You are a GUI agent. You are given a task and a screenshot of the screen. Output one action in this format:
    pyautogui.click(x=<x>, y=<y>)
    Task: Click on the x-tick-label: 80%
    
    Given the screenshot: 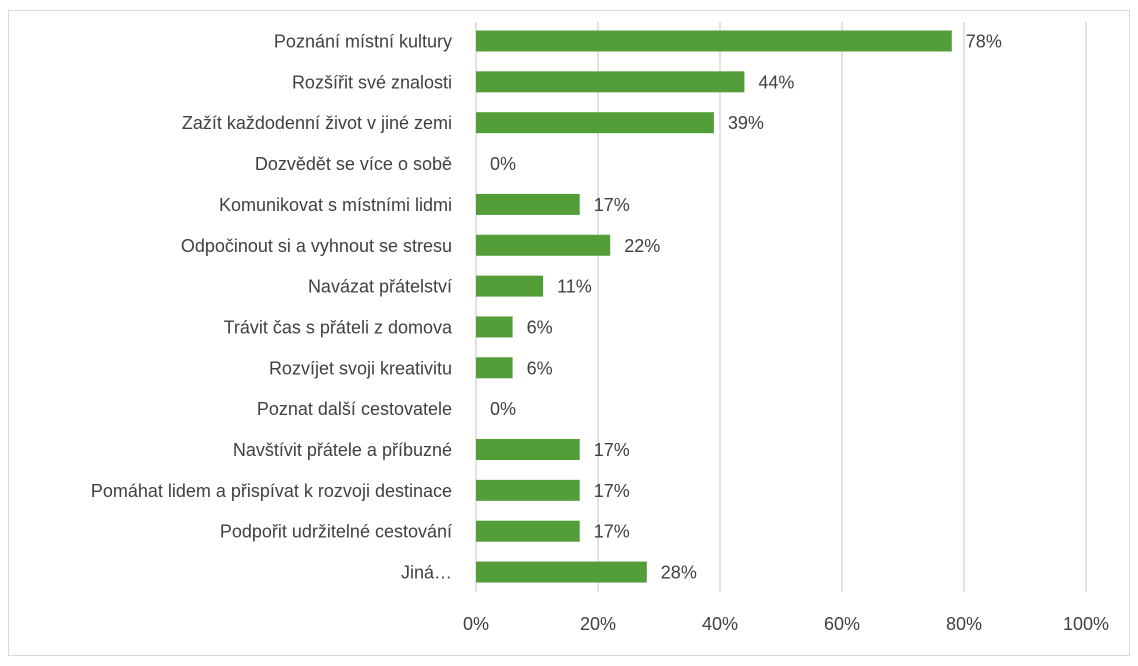 What is the action you would take?
    pyautogui.click(x=964, y=624)
    